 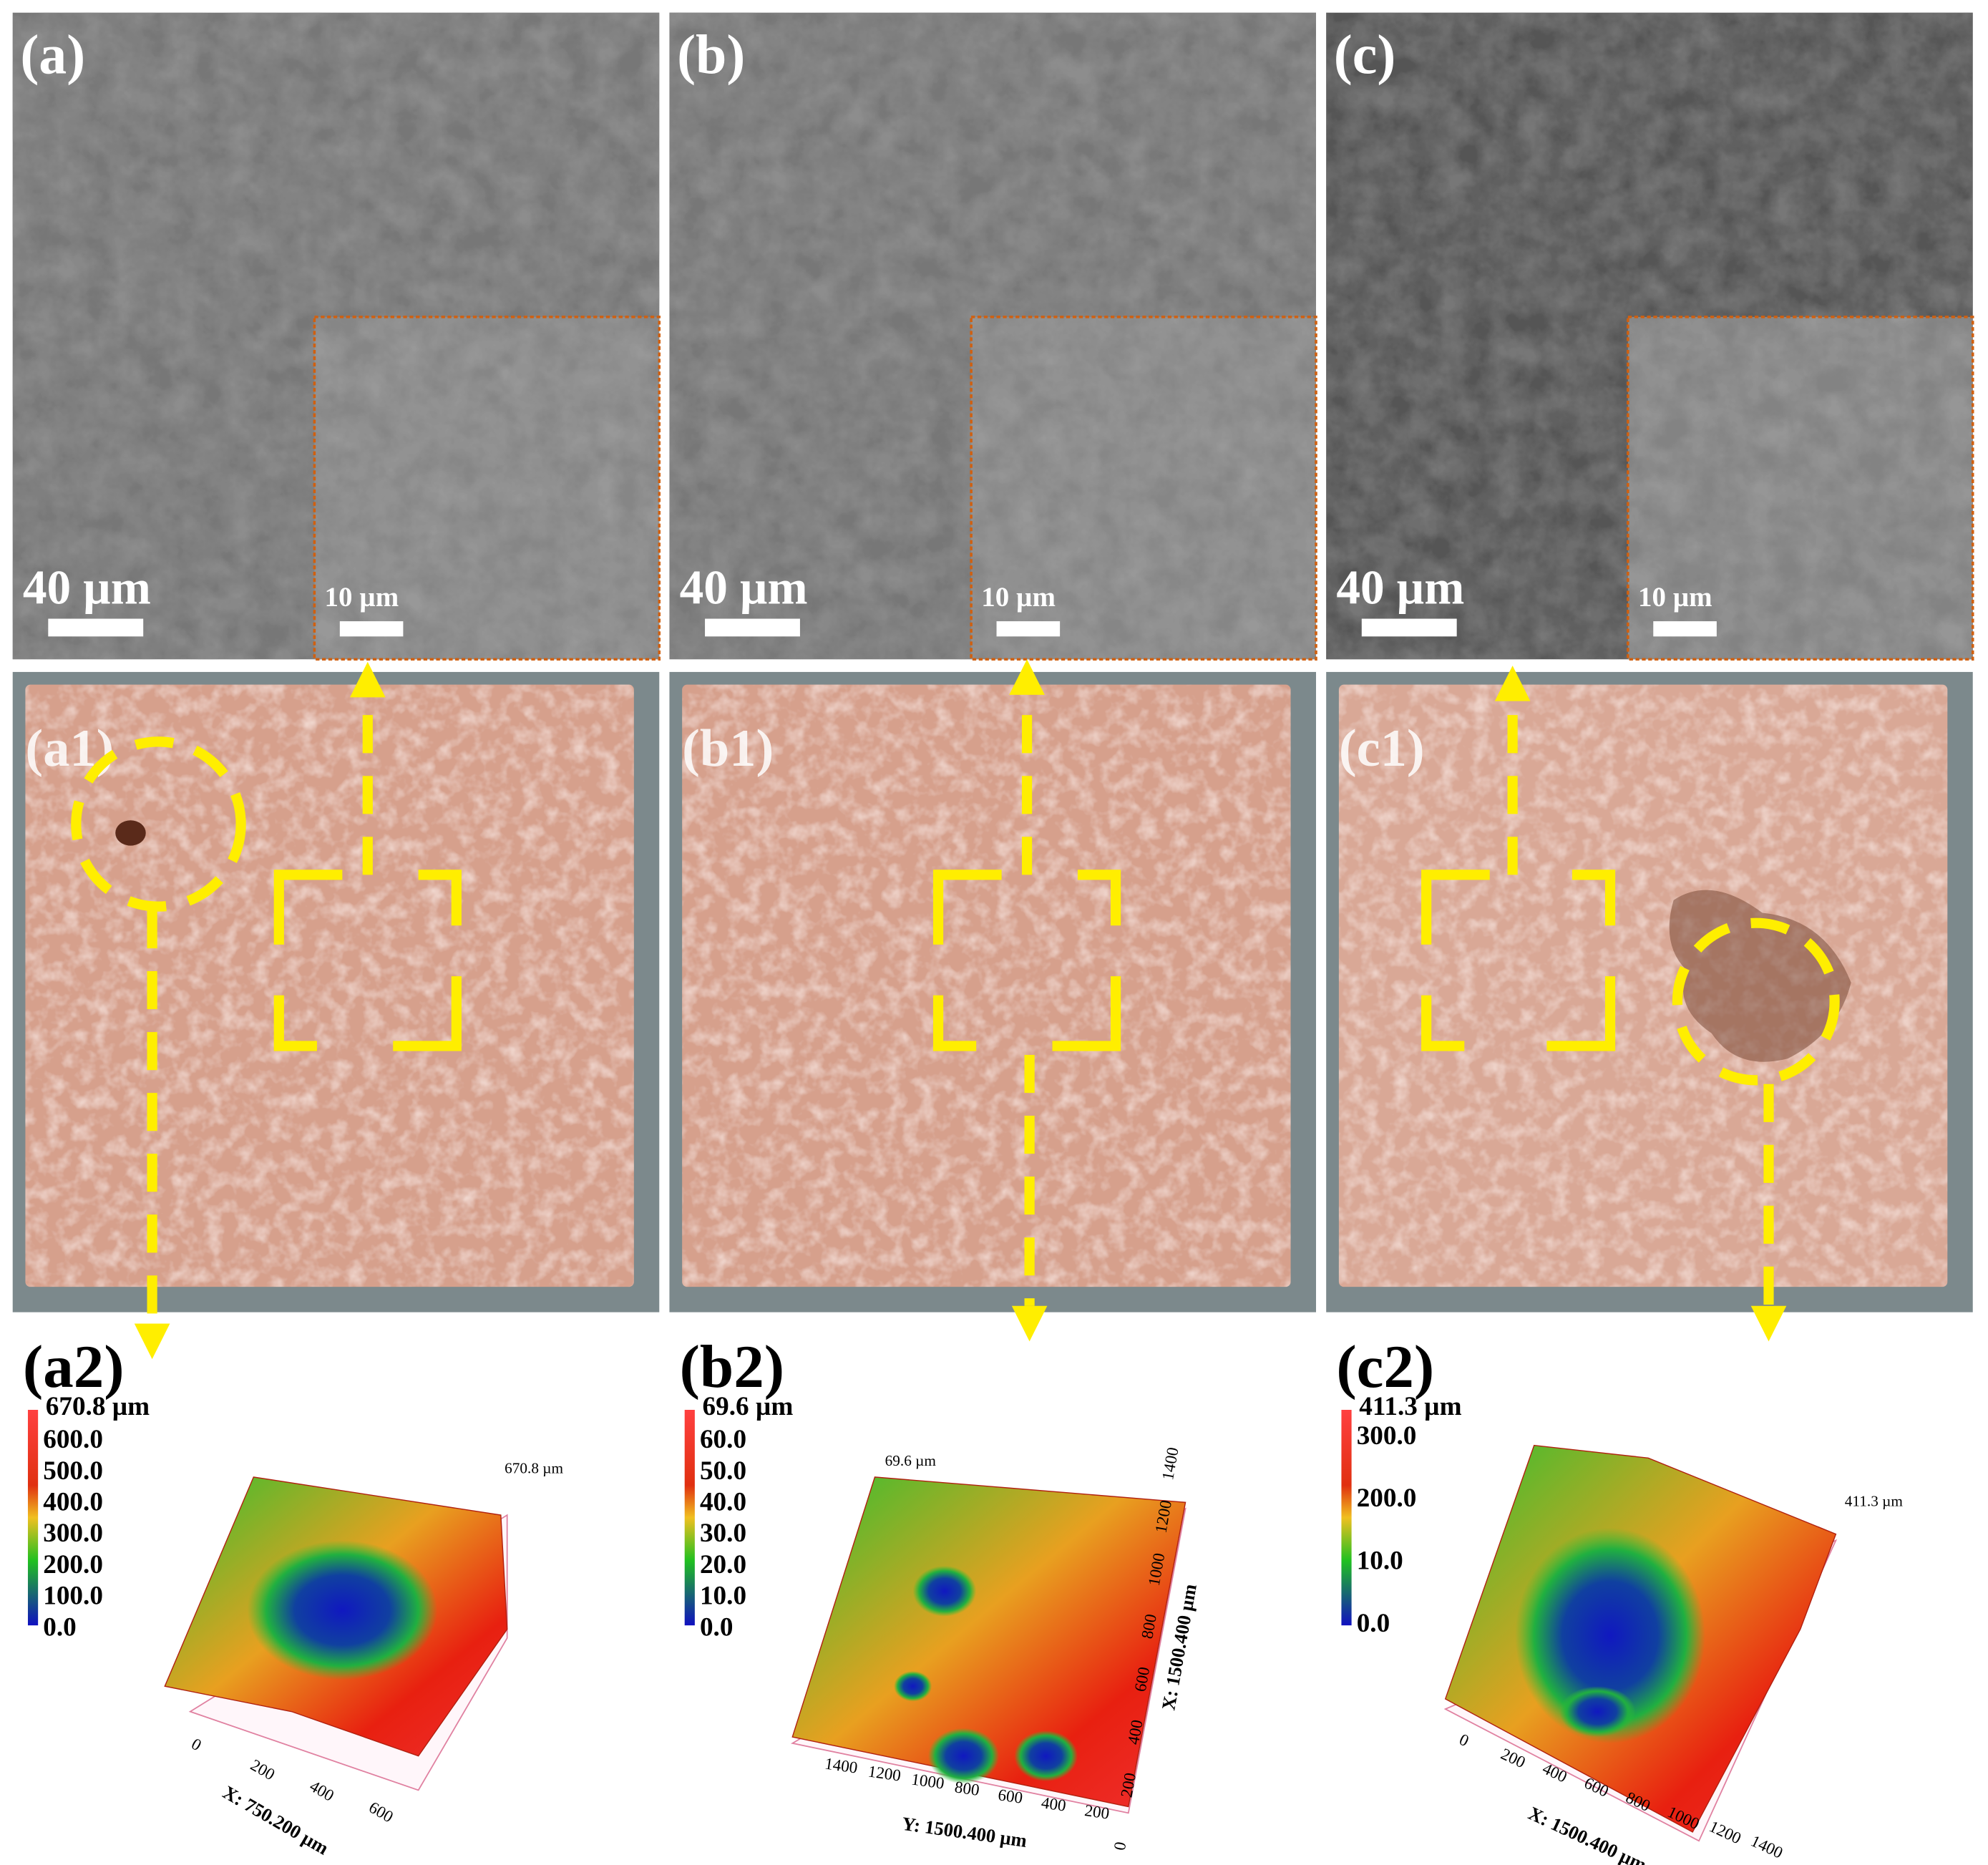 What do you see at coordinates (1874, 1501) in the screenshot?
I see `peak-label: 411.3 µm` at bounding box center [1874, 1501].